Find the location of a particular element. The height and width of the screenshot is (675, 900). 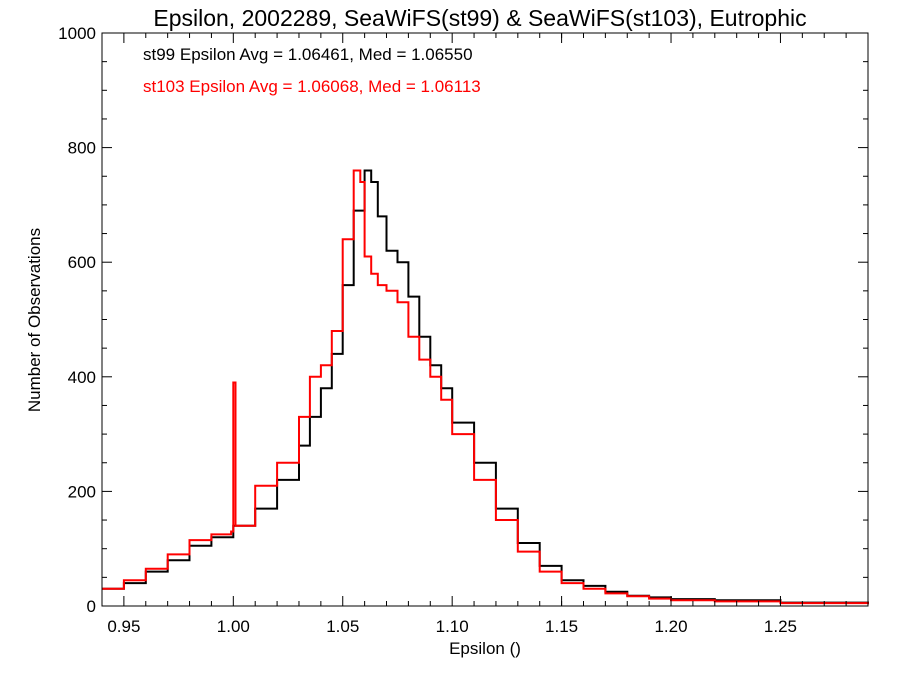

x-axis-label: Epsilon () is located at coordinates (485, 648).